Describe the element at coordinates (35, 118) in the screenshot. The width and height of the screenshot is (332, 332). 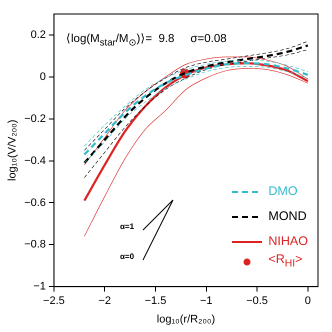
I see `y-tick-label: −0.2` at that location.